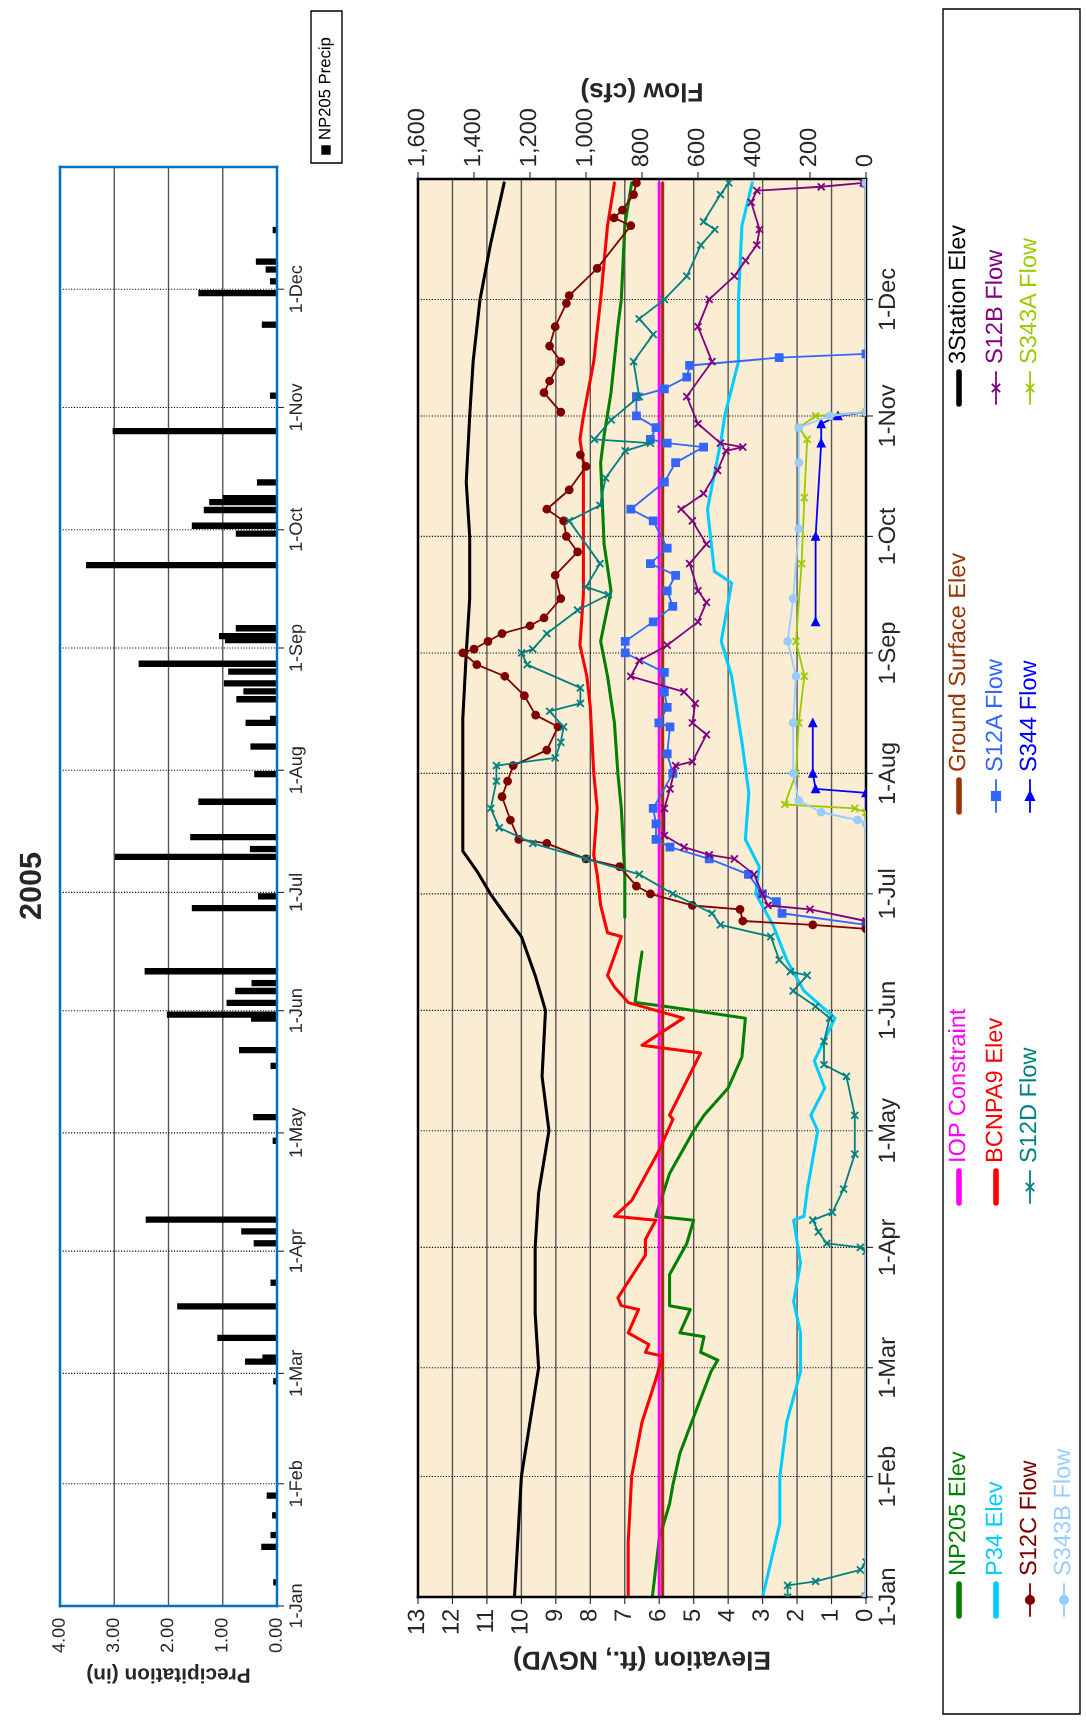 This screenshot has width=1086, height=1729. I want to click on x-tick-label: 4, so click(726, 1615).